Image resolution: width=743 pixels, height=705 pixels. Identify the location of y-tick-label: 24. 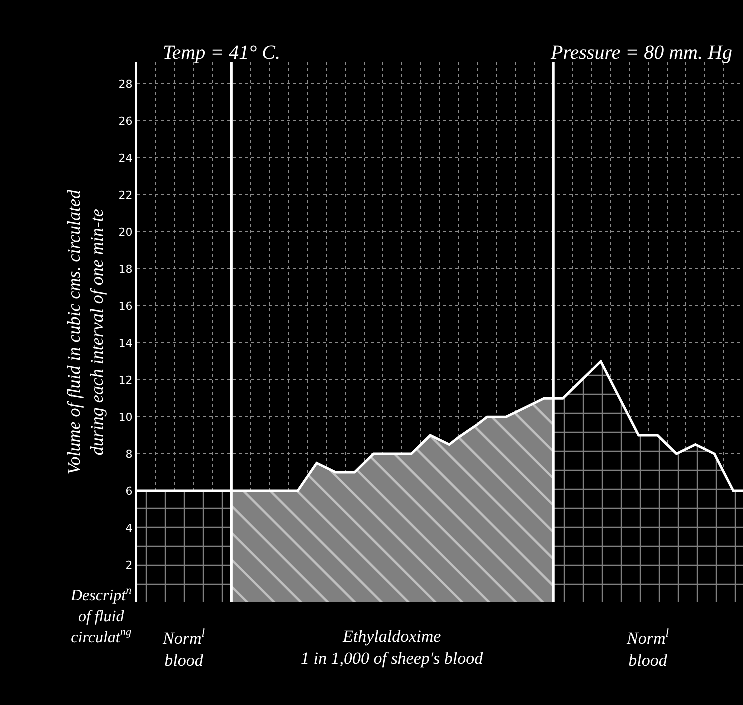
(125, 159).